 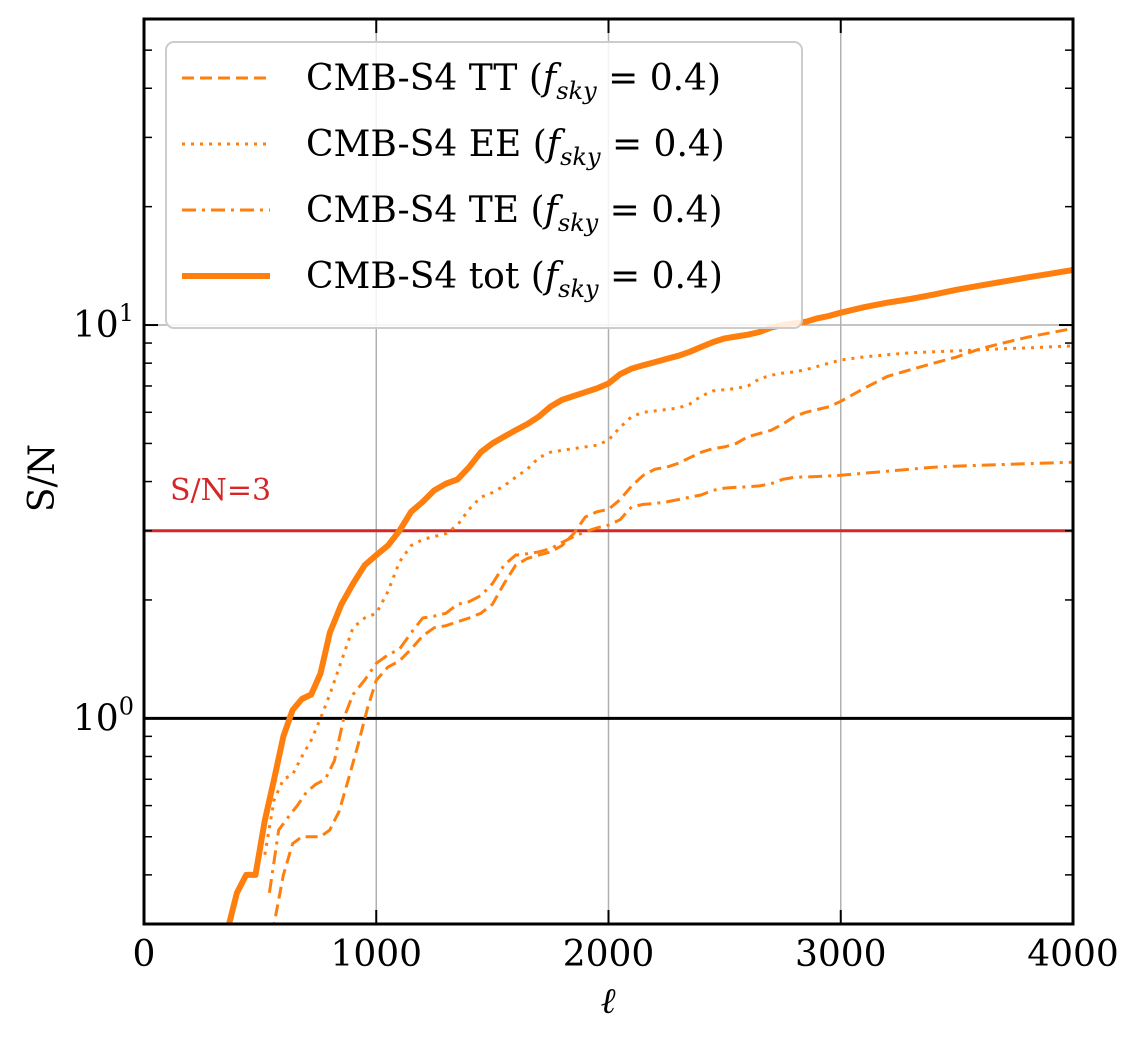 I want to click on y-tick-label-1: 10⁰, so click(x=103, y=715).